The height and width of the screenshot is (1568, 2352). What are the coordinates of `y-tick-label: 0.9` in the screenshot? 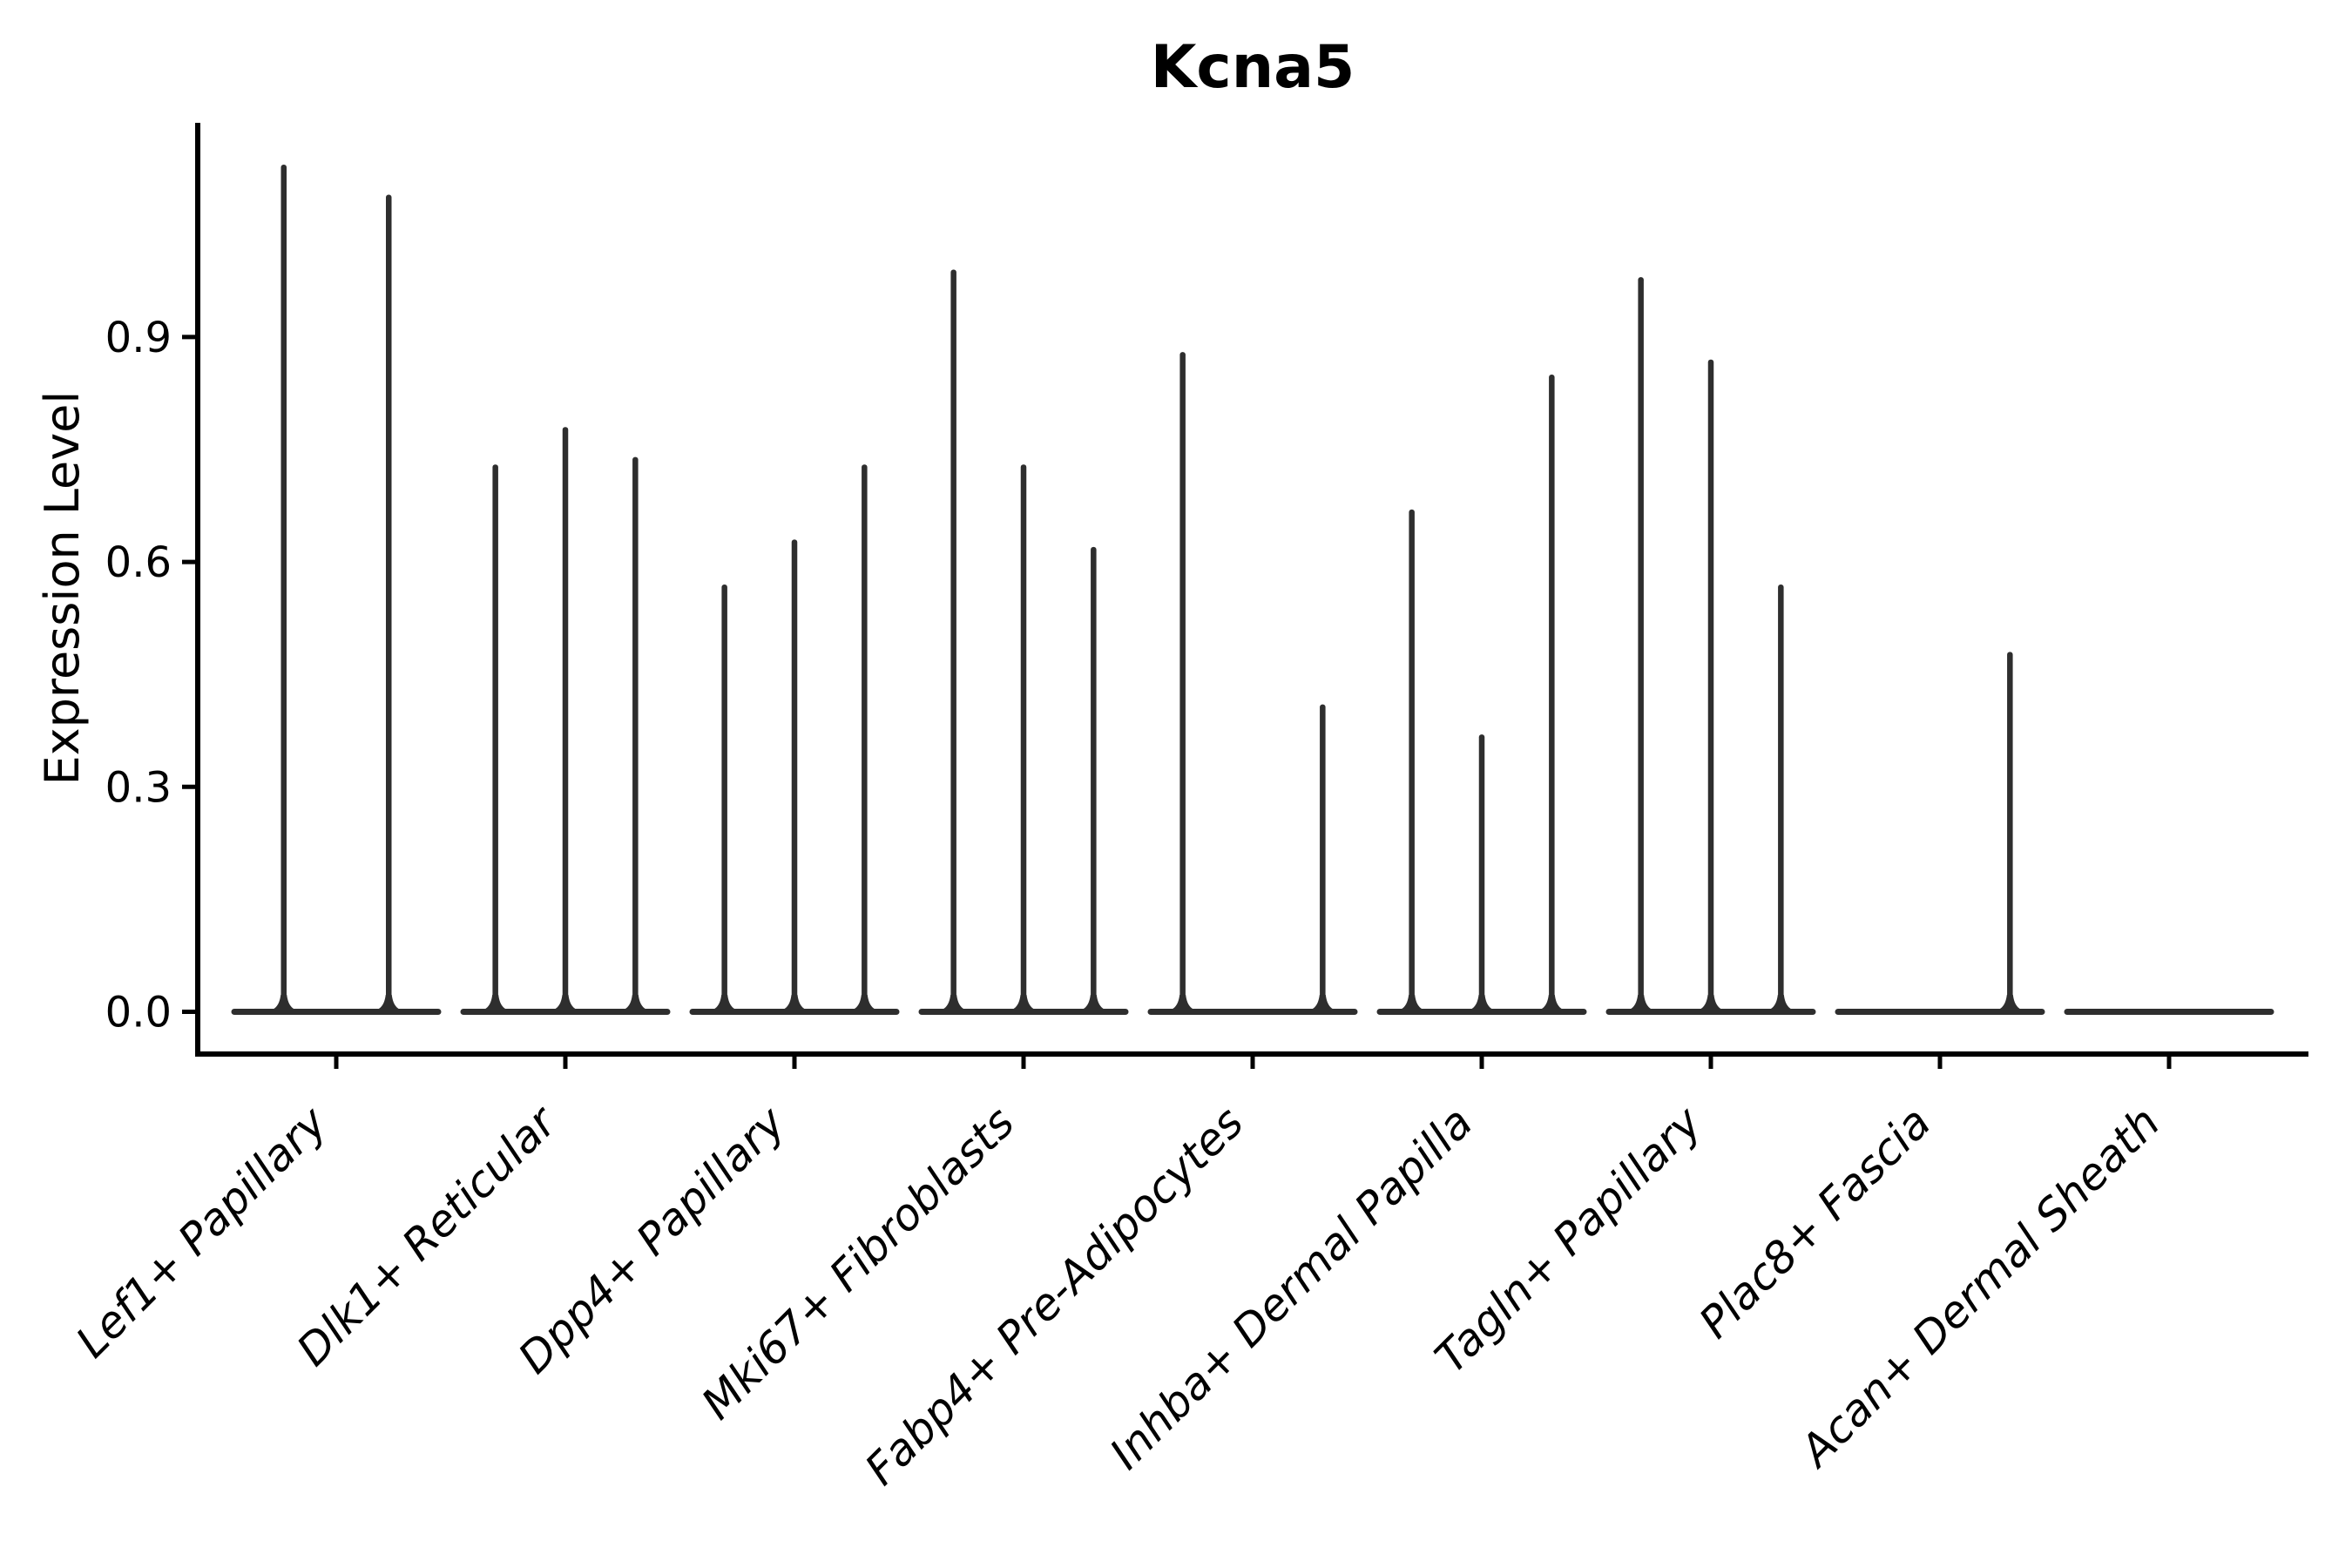 It's located at (138, 338).